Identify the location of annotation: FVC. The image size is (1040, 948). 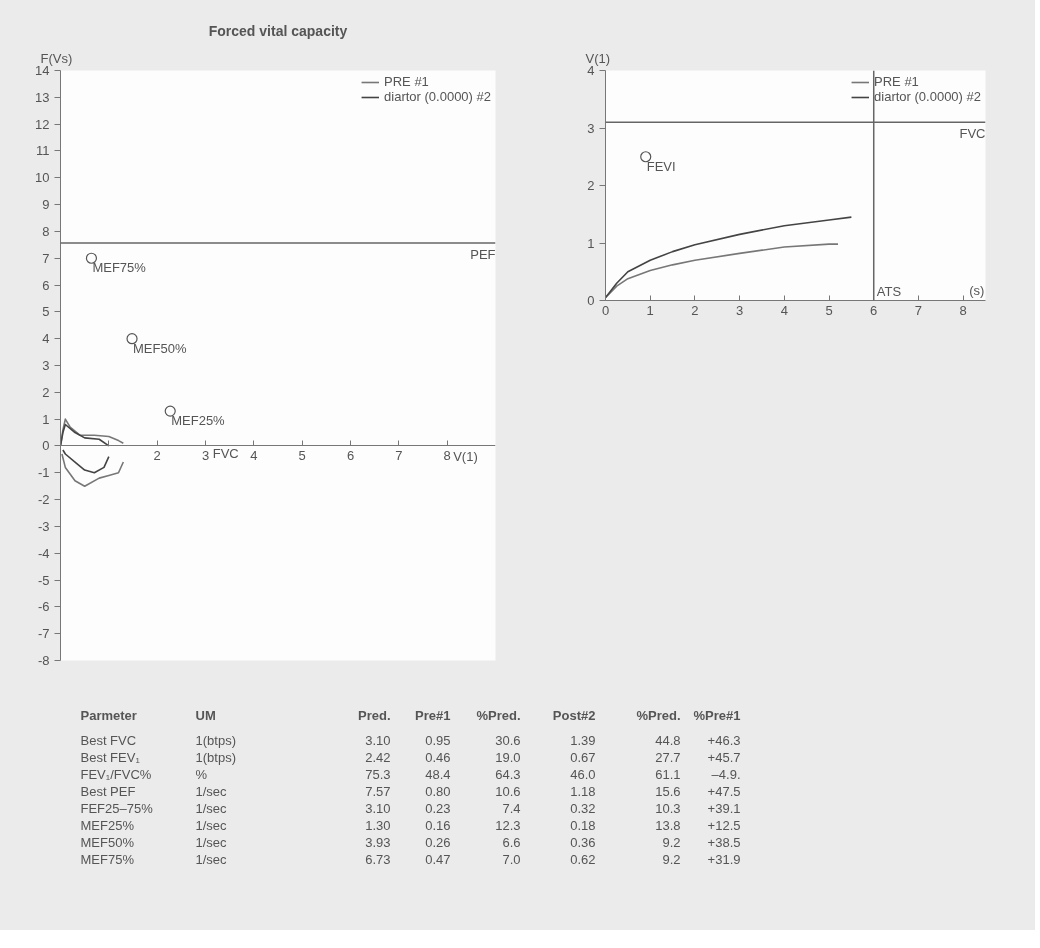
(225, 453).